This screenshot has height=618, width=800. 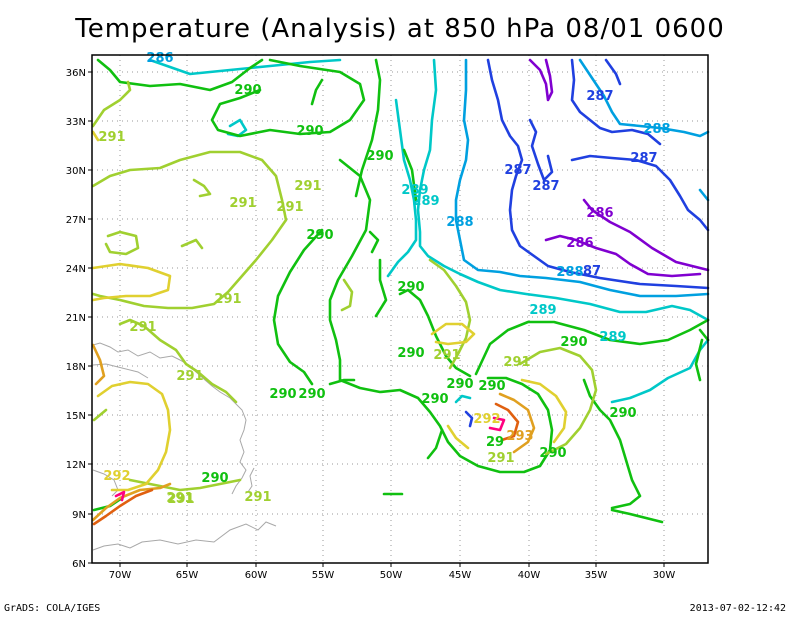 I want to click on contour-label: 292, so click(x=486, y=419).